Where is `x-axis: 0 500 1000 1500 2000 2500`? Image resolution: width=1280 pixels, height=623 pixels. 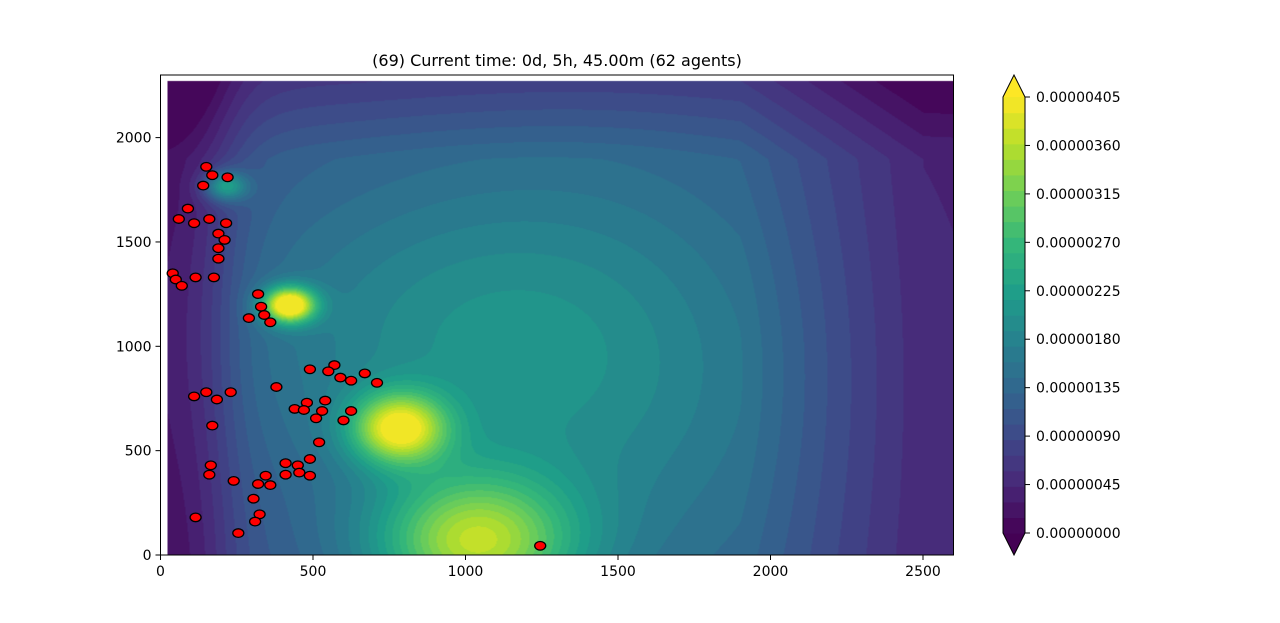
x-axis: 0 500 1000 1500 2000 2500 is located at coordinates (548, 567).